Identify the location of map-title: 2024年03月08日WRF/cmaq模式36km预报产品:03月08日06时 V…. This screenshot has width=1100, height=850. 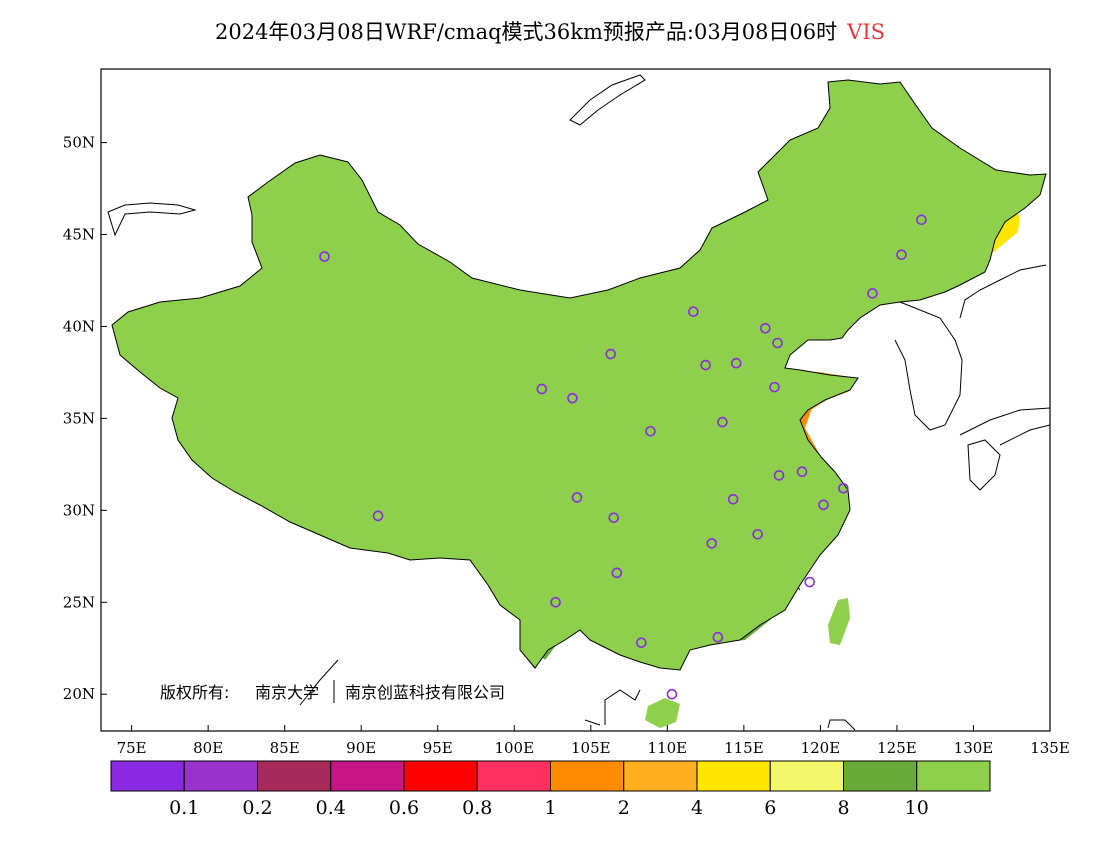
(550, 32).